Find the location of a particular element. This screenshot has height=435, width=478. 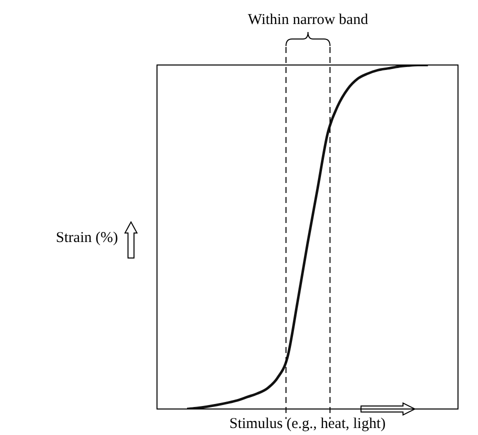

text: Within narrow band is located at coordinates (308, 20).